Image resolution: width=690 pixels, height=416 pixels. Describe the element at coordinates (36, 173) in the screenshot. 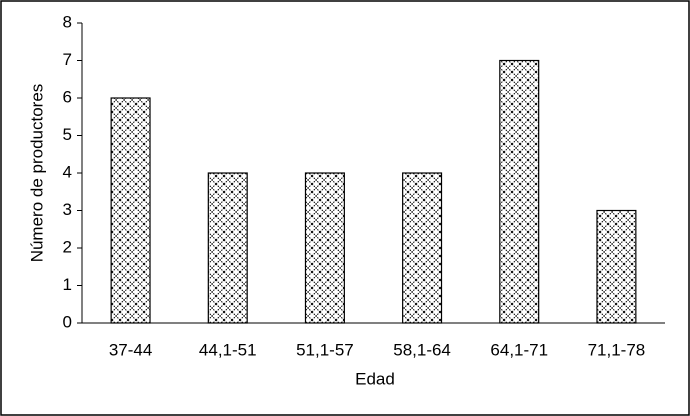

I see `y-axis-label: Número de productores` at that location.